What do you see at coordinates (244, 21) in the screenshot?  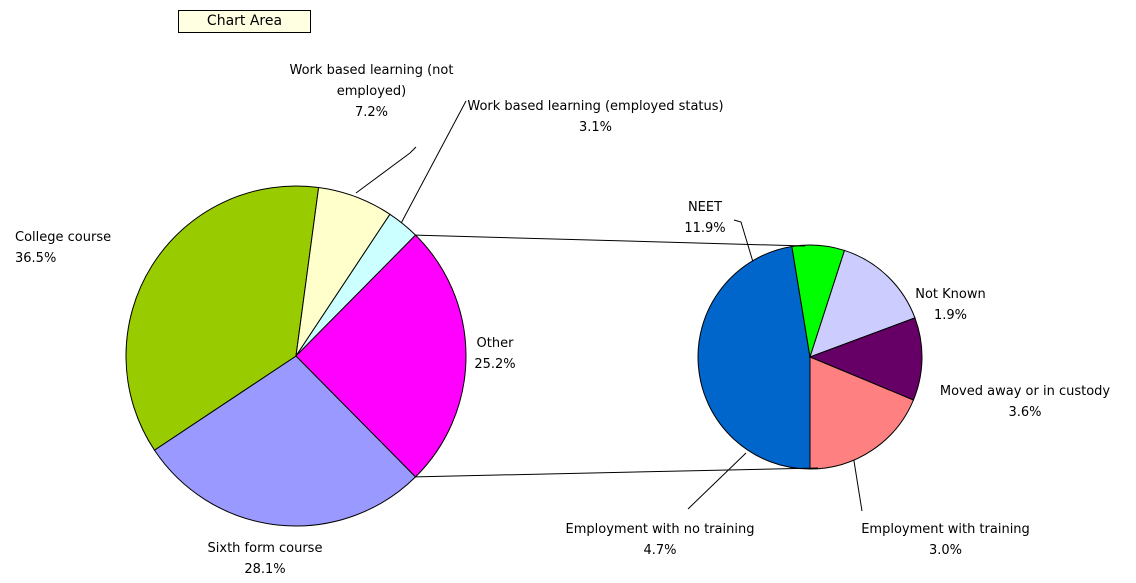 I see `tooltip: Chart Area` at bounding box center [244, 21].